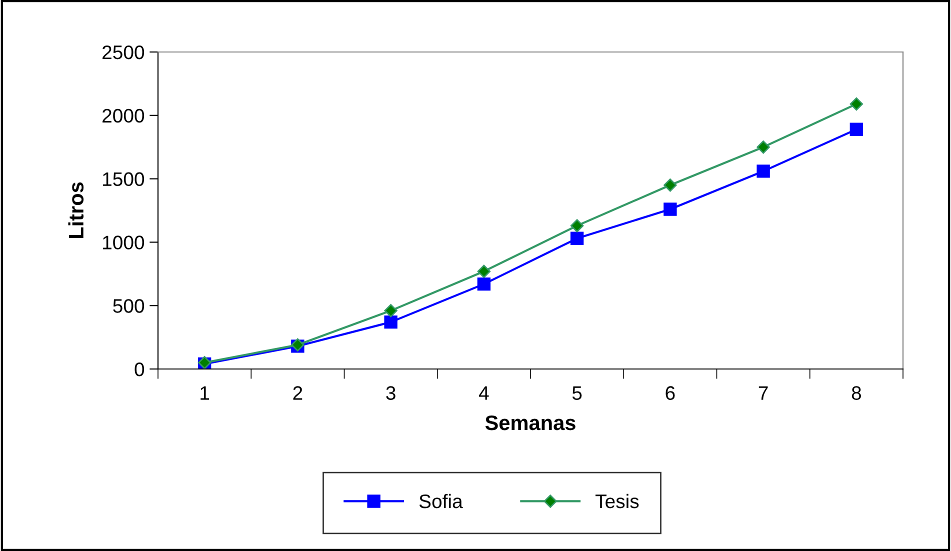  Describe the element at coordinates (391, 393) in the screenshot. I see `x-tick-label: 3` at that location.